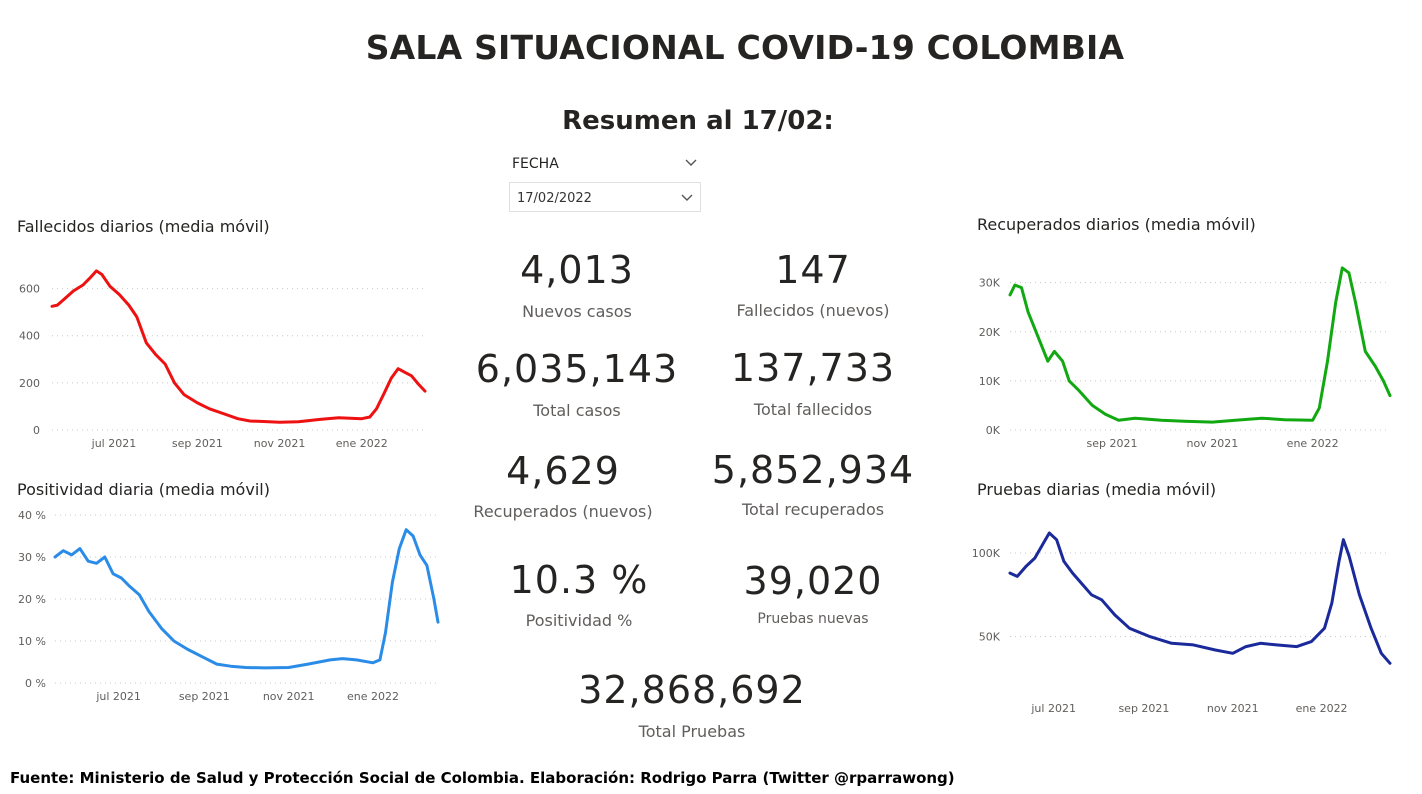 The image size is (1422, 794). I want to click on chart-title-fallecidos: Fallecidos diarios (media móvil), so click(143, 226).